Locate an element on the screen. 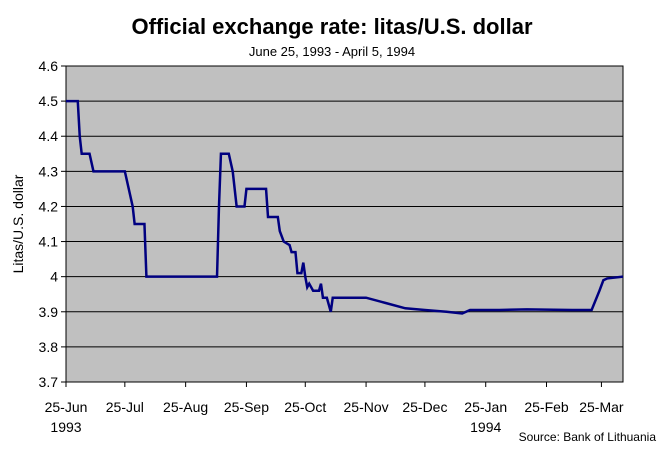 This screenshot has height=449, width=665. y-tick-label: 4.3 is located at coordinates (49, 171).